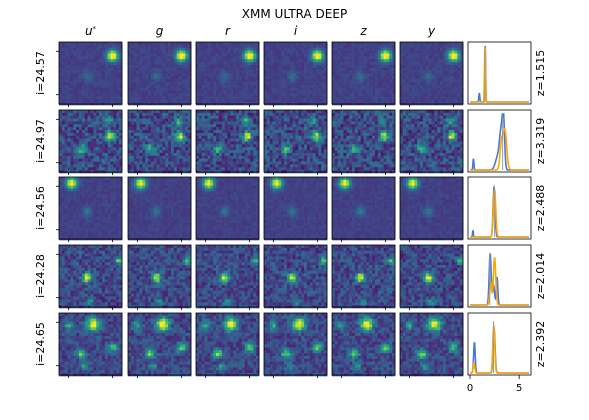  What do you see at coordinates (540, 141) in the screenshot?
I see `redshift-label: z=3.319` at bounding box center [540, 141].